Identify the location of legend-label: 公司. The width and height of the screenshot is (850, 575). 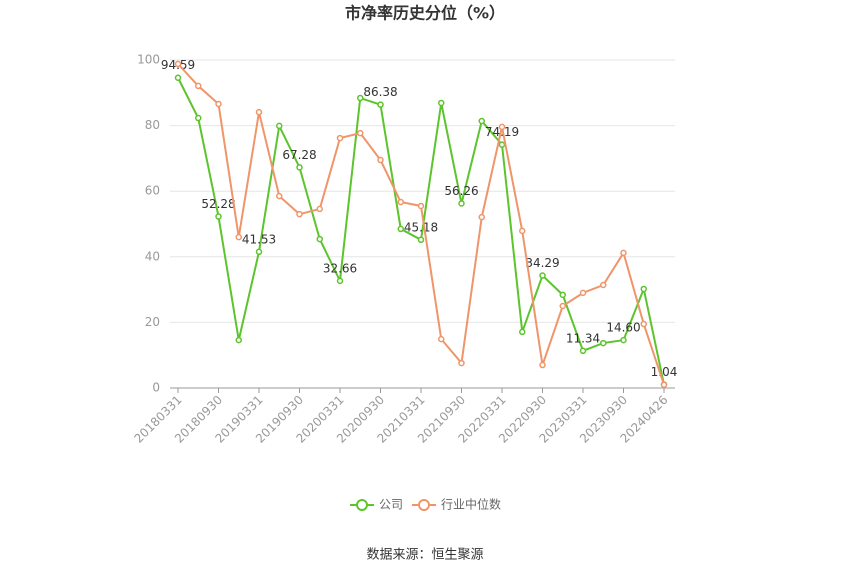
(391, 505).